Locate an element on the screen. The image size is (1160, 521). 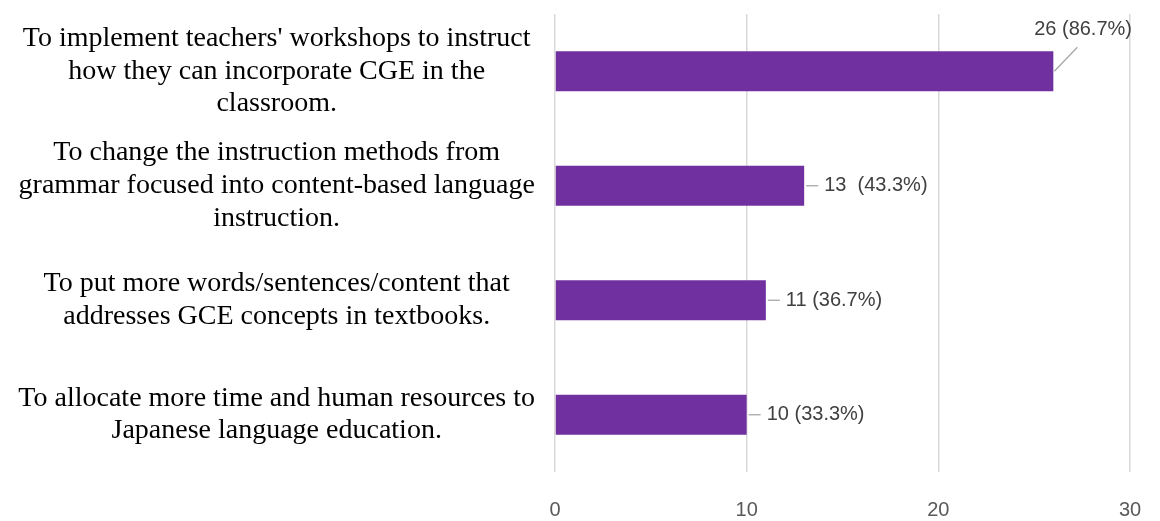
y-tick-label: To implement teachers' workshops to instruct how they can incorporate CGE in the classroom. is located at coordinates (276, 69).